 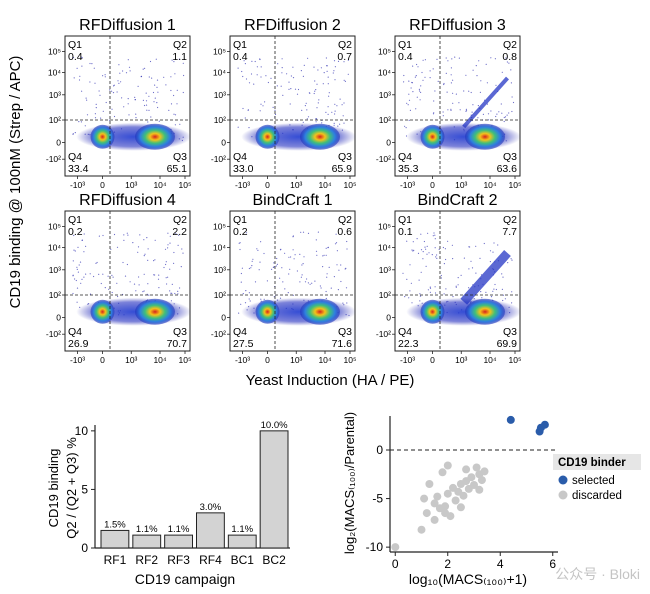 What do you see at coordinates (345, 45) in the screenshot?
I see `q2-label: Q2` at bounding box center [345, 45].